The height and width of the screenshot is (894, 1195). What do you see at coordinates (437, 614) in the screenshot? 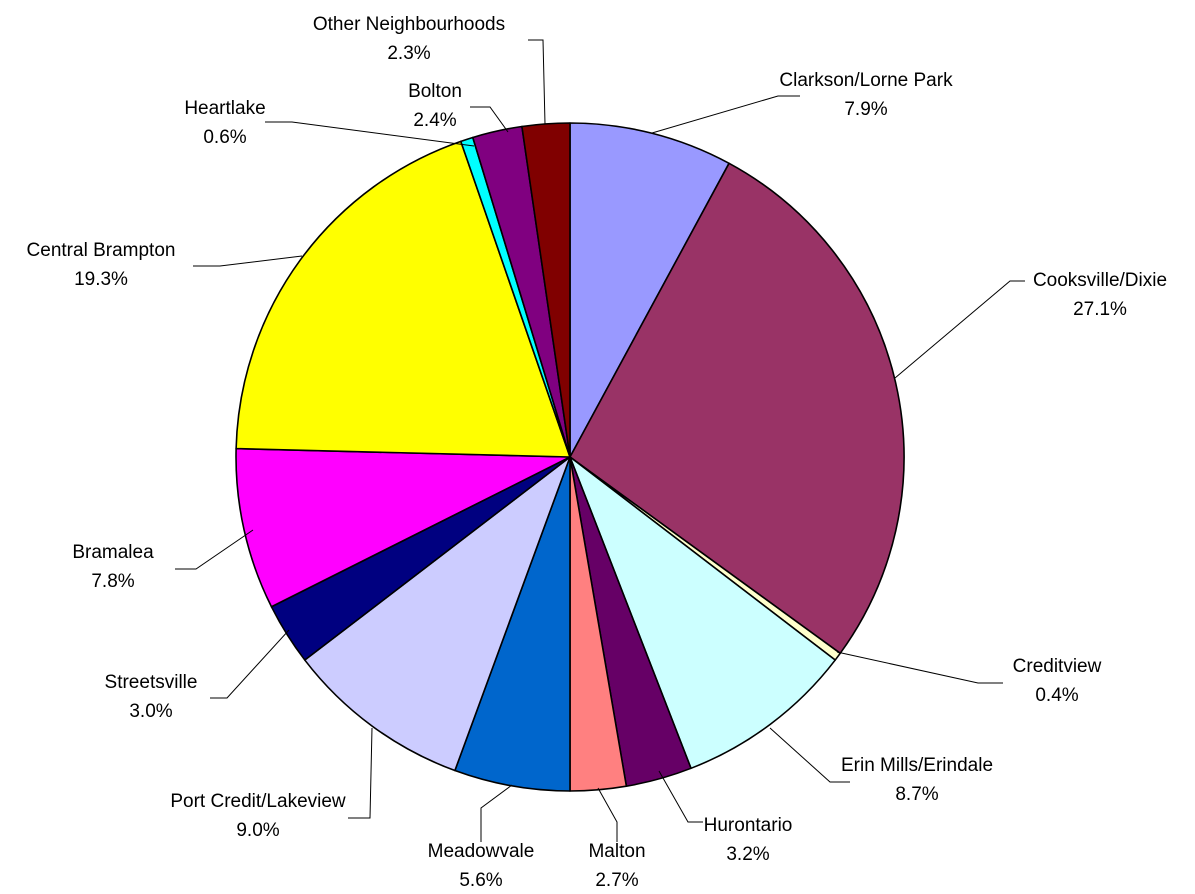
I see `slice-port-credit-lakeview` at bounding box center [437, 614].